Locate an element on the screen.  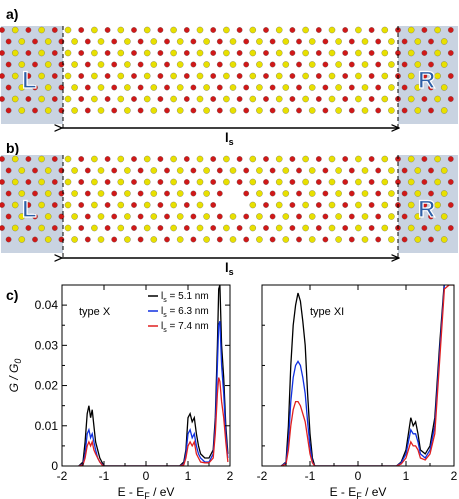
x-axis-label: E - EF / eV is located at coordinates (358, 492).